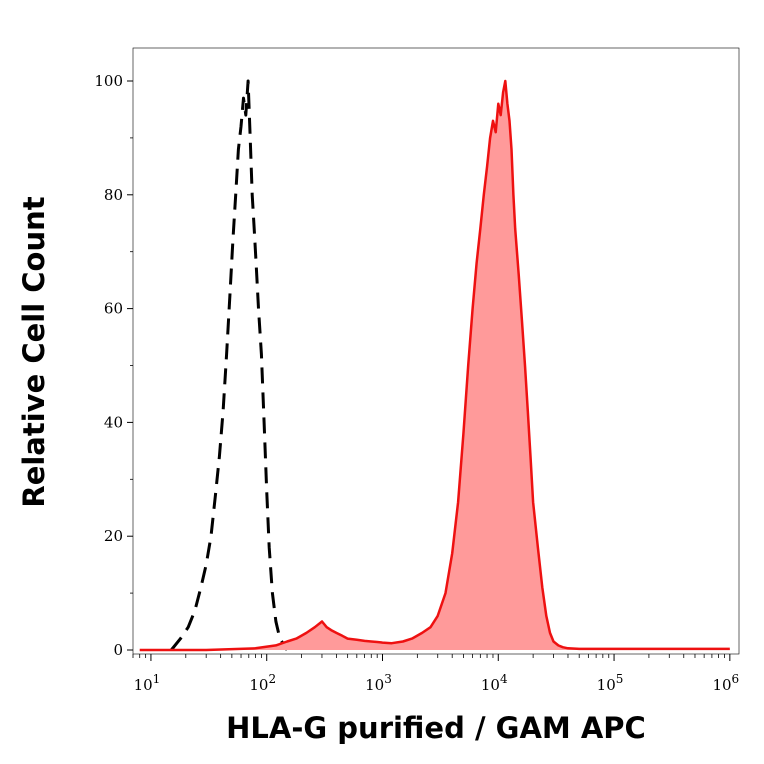  I want to click on y-tick-label: 100, so click(108, 81).